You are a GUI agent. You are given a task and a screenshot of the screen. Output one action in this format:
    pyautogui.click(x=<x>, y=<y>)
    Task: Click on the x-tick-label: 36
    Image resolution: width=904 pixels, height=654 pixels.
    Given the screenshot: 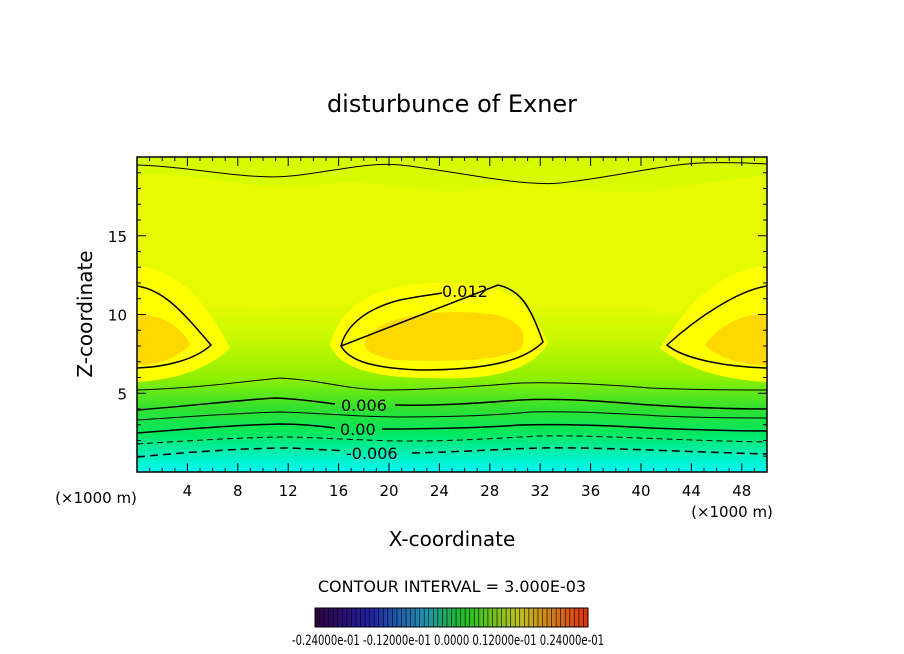 What is the action you would take?
    pyautogui.click(x=590, y=491)
    